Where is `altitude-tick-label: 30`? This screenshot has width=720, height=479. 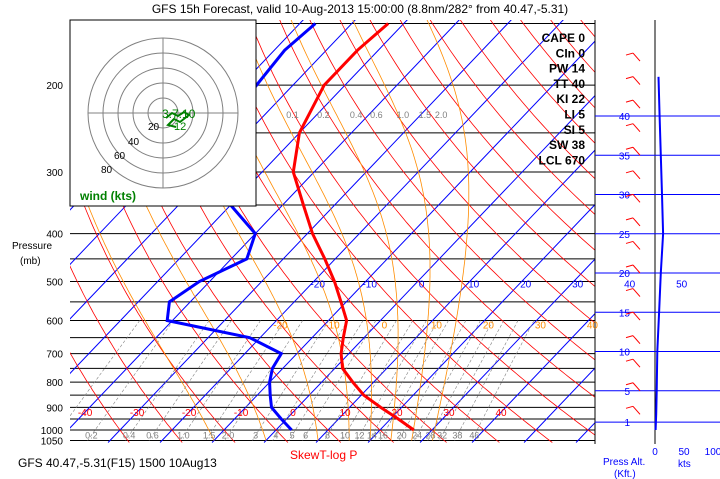 altitude-tick-label: 30 is located at coordinates (625, 196).